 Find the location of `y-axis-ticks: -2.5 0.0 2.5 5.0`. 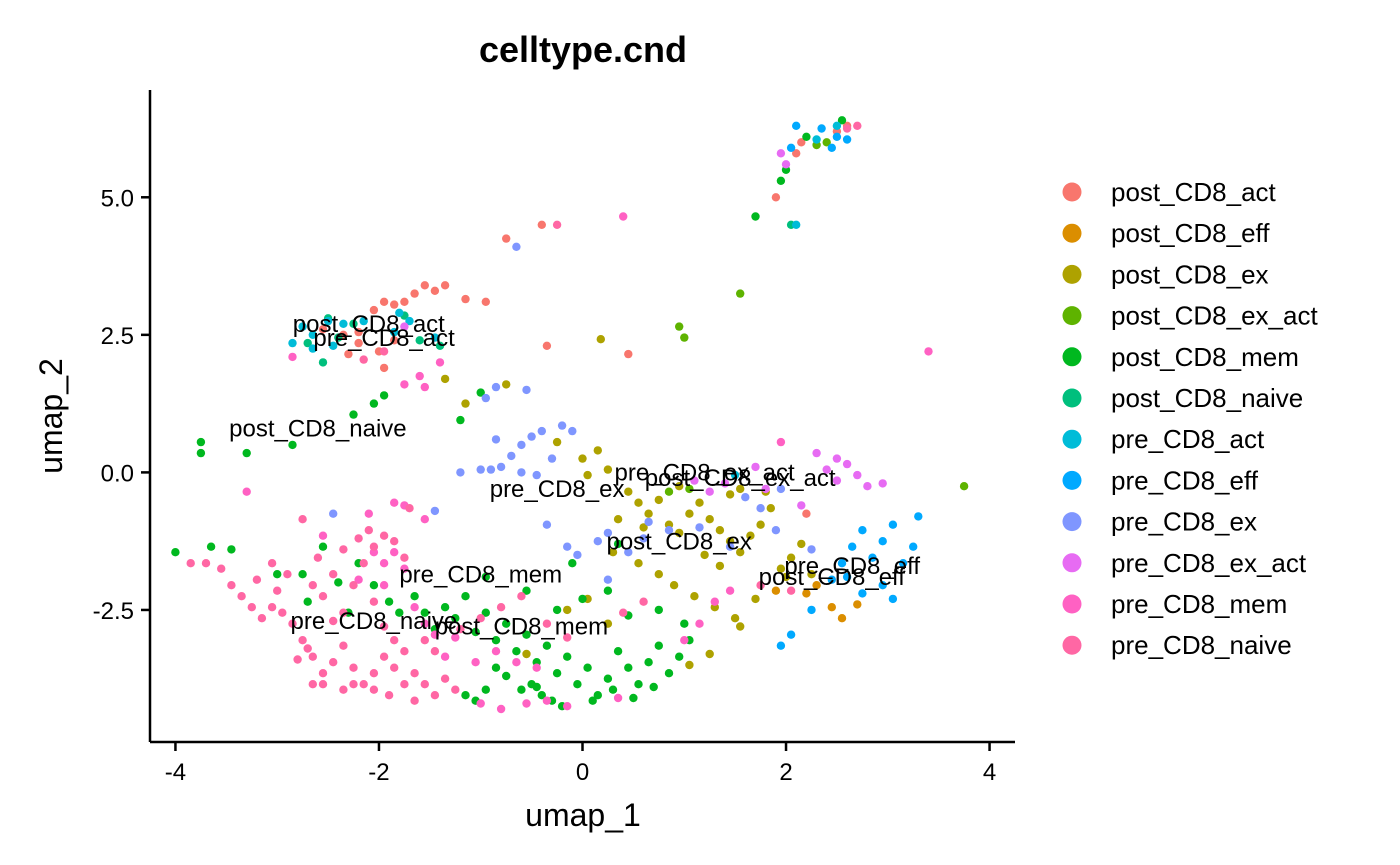

y-axis-ticks: -2.5 0.0 2.5 5.0 is located at coordinates (121, 405).